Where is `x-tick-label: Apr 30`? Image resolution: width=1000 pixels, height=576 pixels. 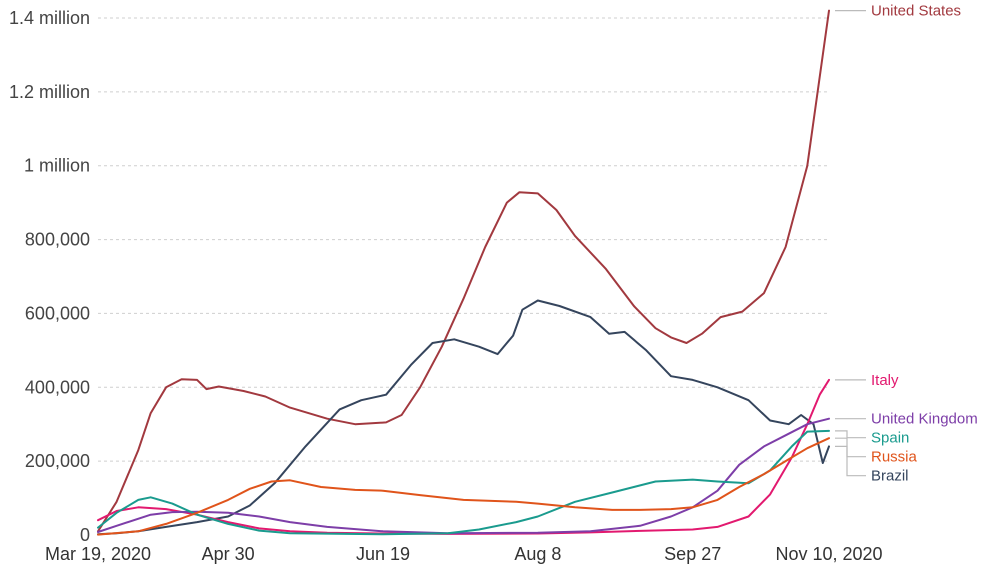
x-tick-label: Apr 30 is located at coordinates (228, 554).